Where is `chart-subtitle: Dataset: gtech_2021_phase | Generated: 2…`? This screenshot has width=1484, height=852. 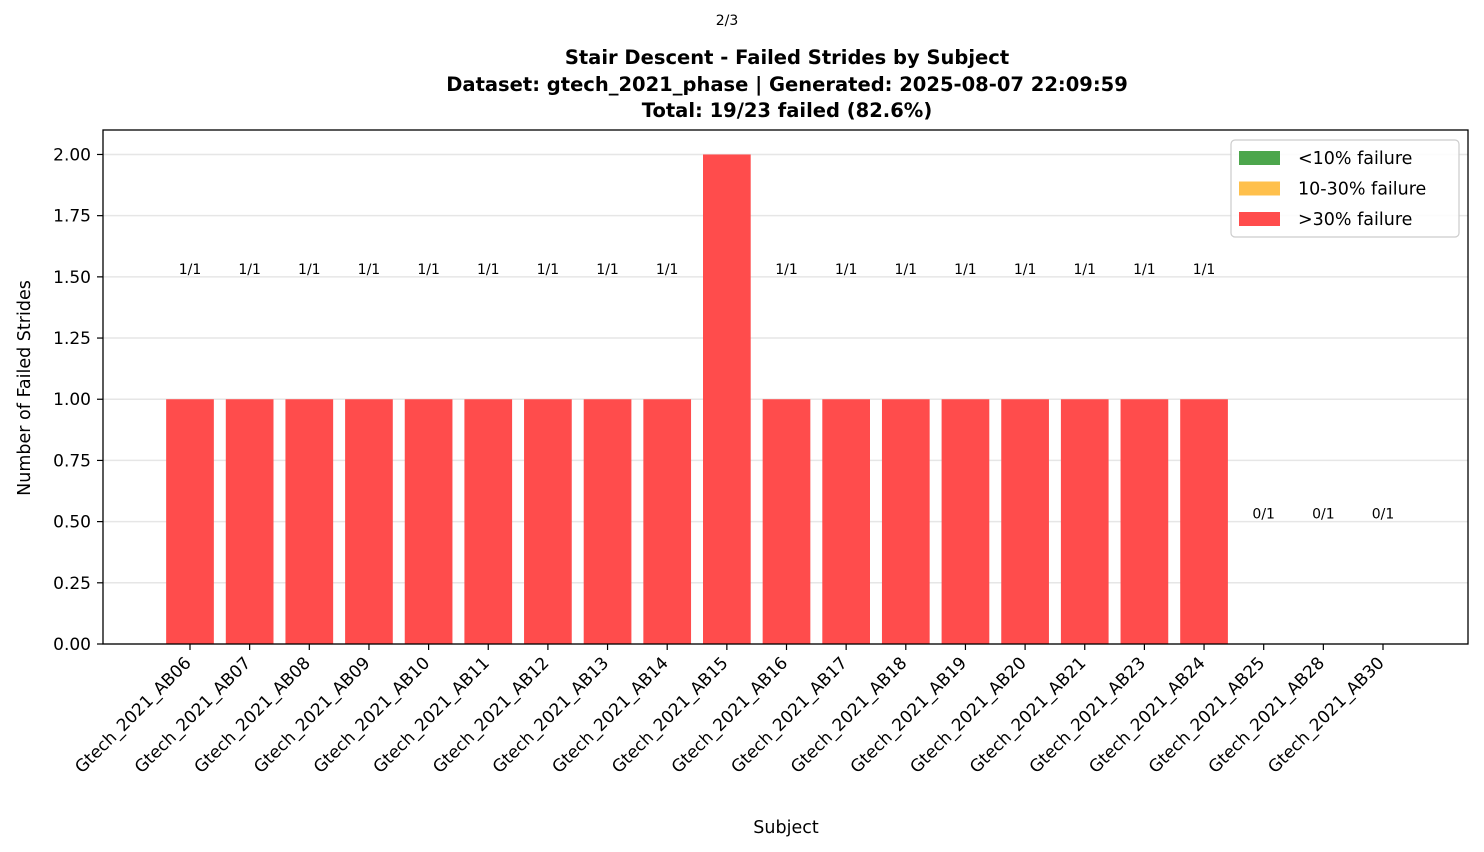
chart-subtitle: Dataset: gtech_2021_phase | Generated: 2… is located at coordinates (787, 84).